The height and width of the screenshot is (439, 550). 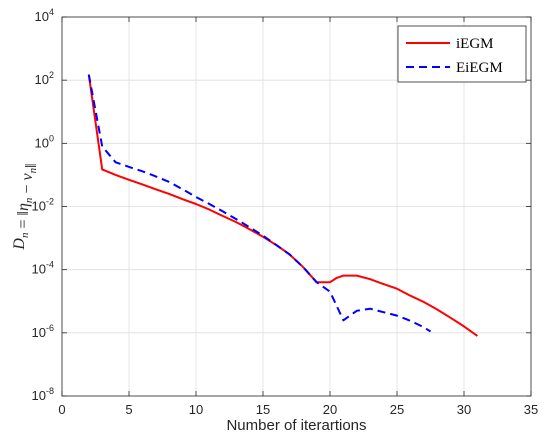 I want to click on x-tick-label: 20, so click(x=330, y=409).